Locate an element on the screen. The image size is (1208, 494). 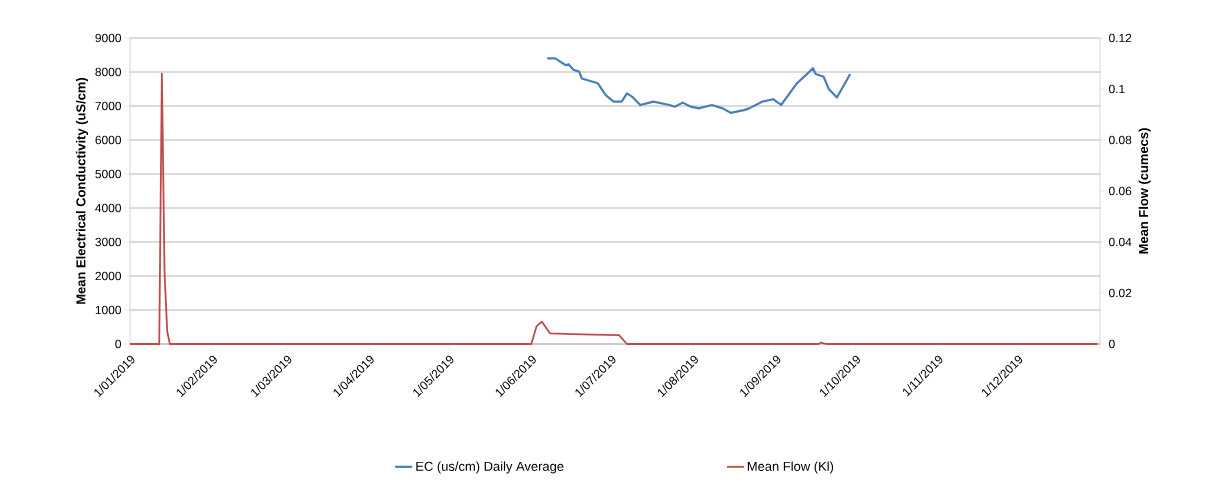
y2-tick-label: 0 is located at coordinates (1112, 344).